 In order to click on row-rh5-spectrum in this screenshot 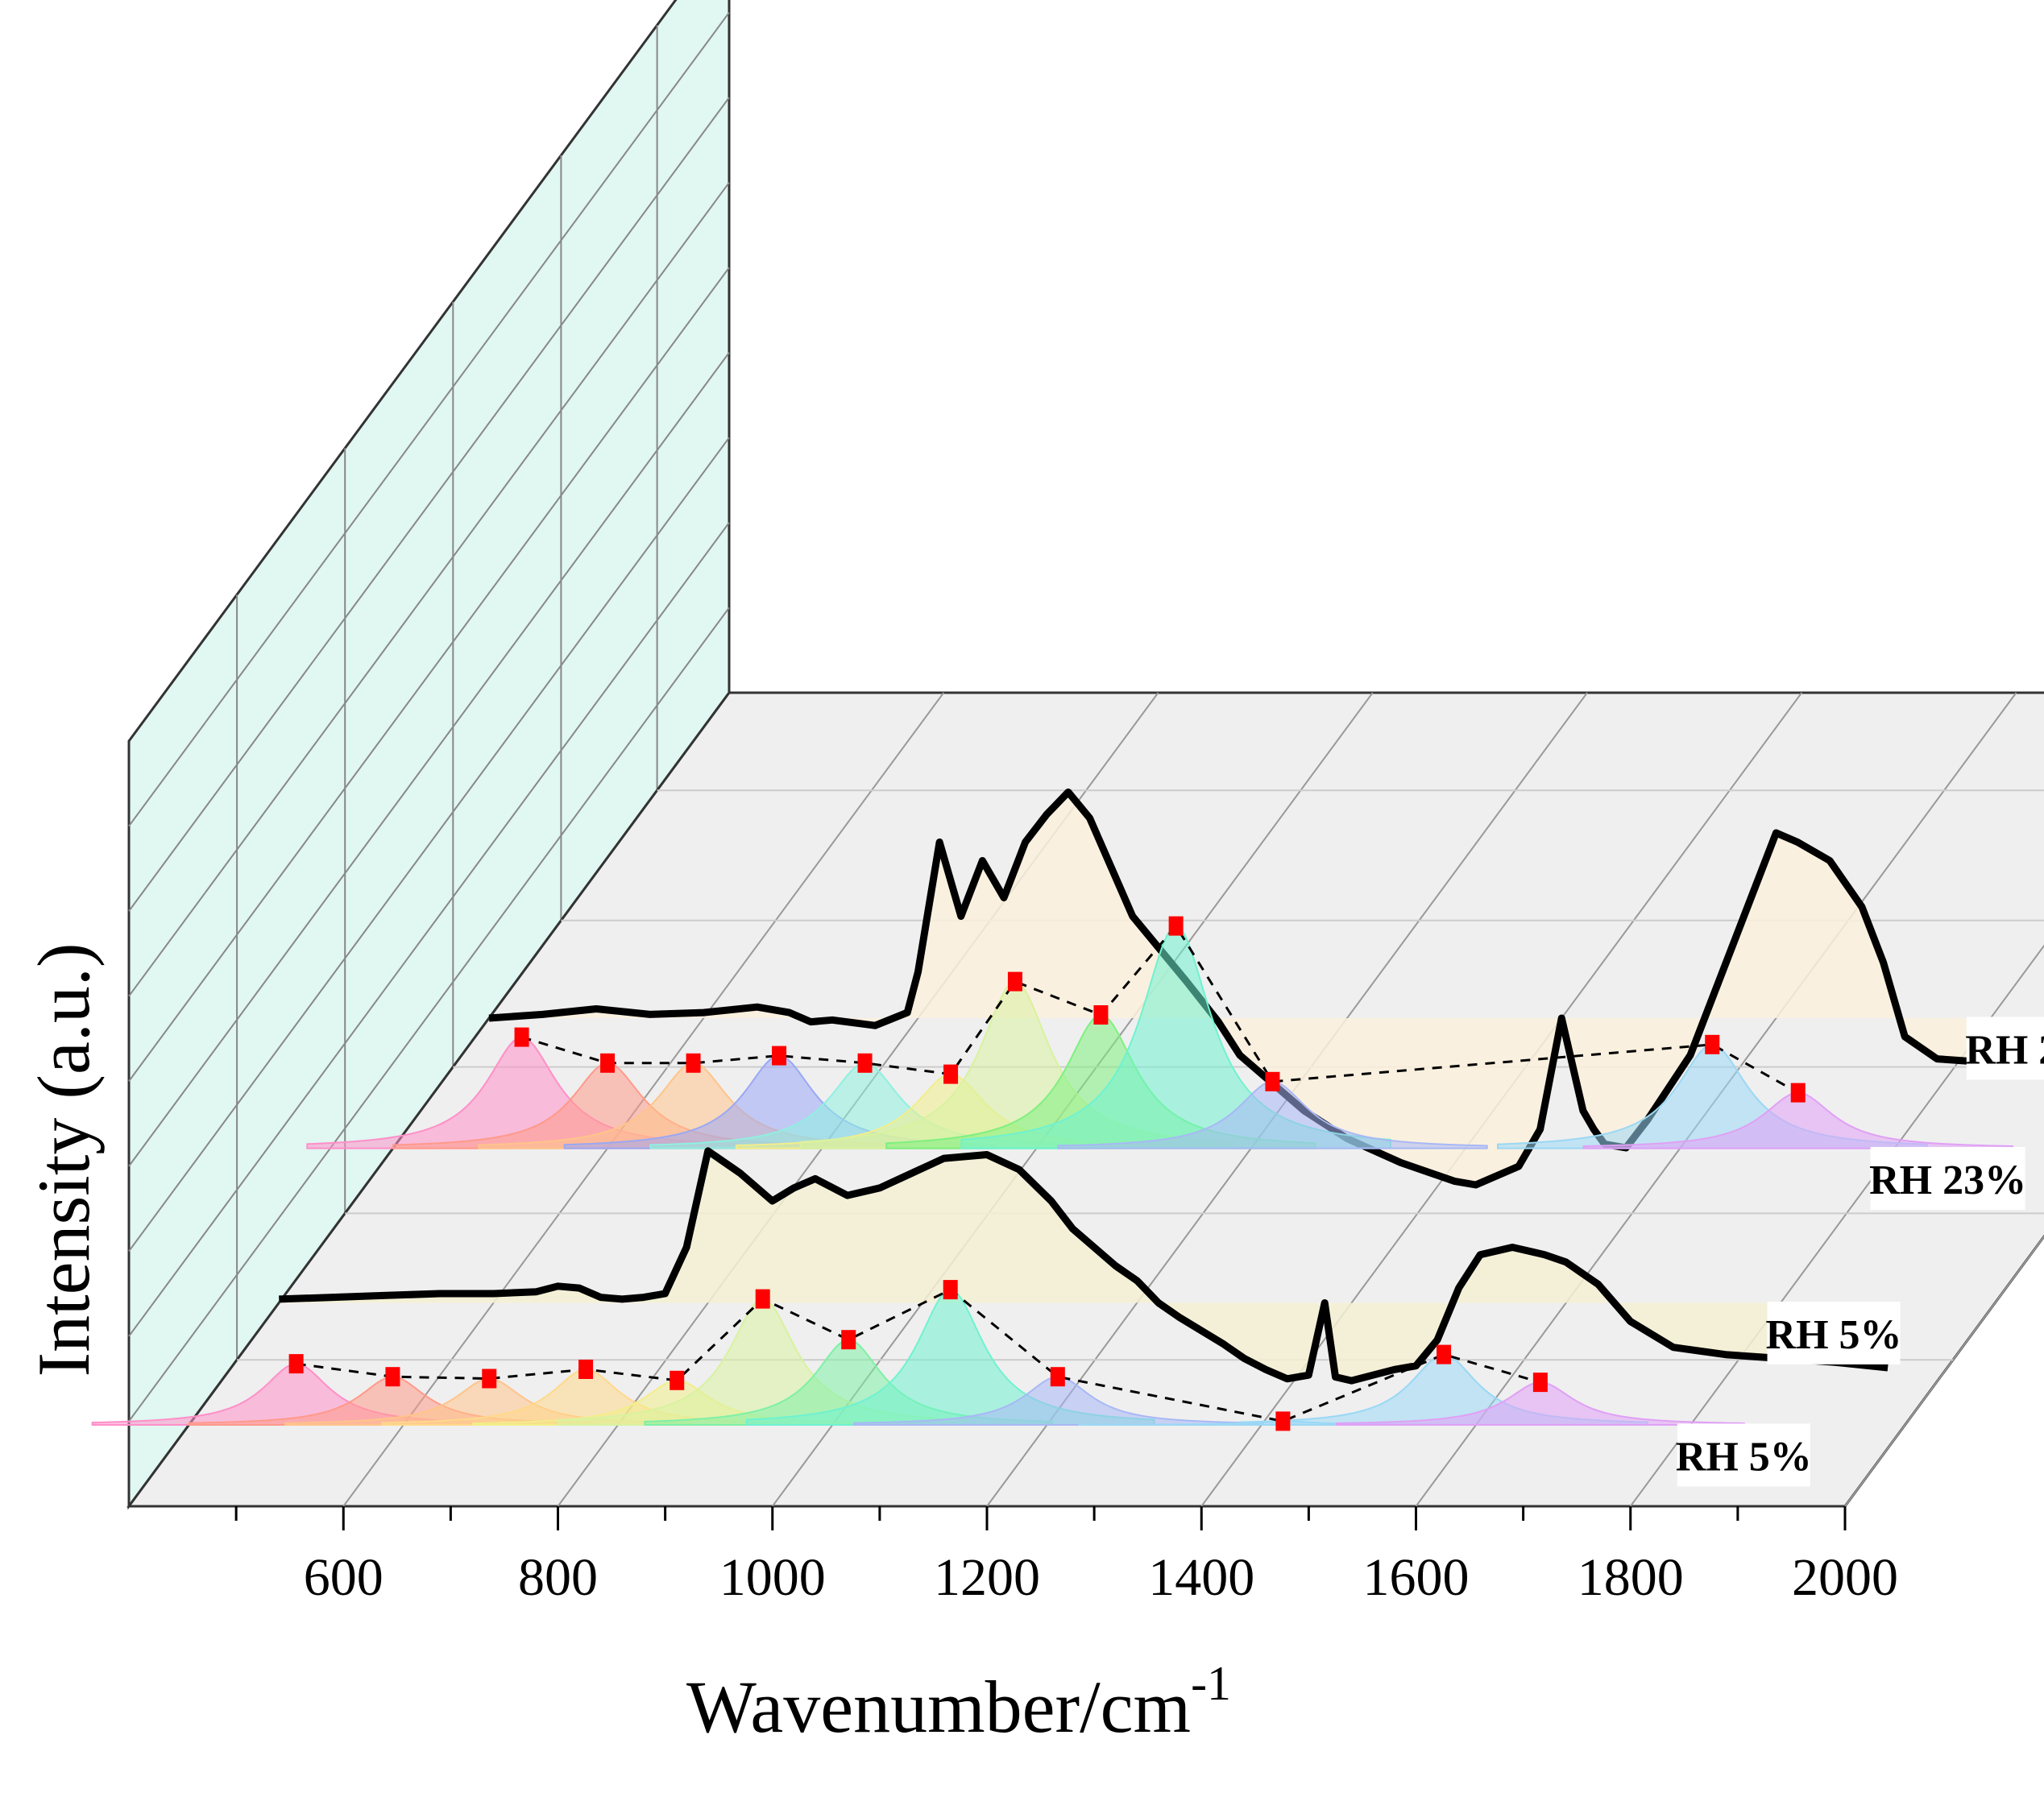, I will do `click(1084, 1266)`.